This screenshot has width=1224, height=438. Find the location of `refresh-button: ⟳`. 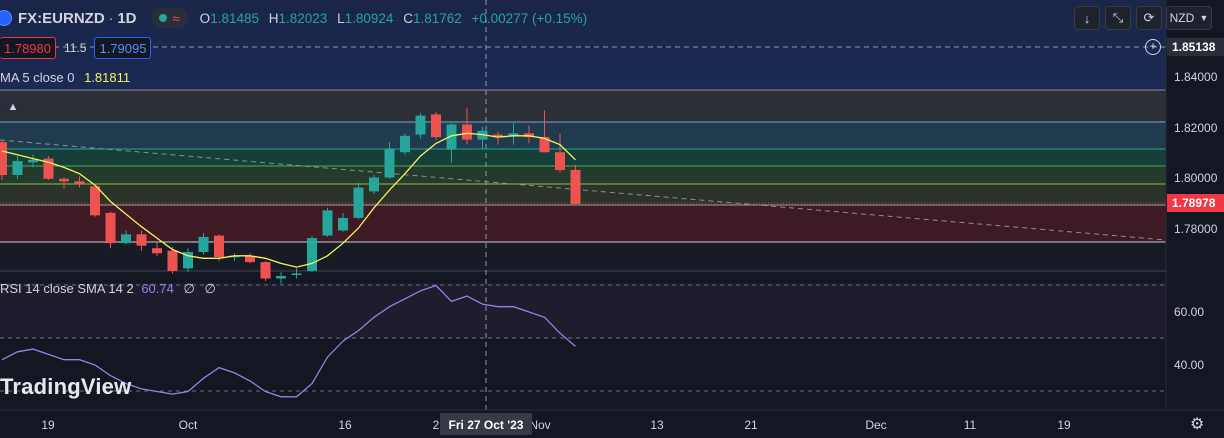

refresh-button: ⟳ is located at coordinates (1149, 18).